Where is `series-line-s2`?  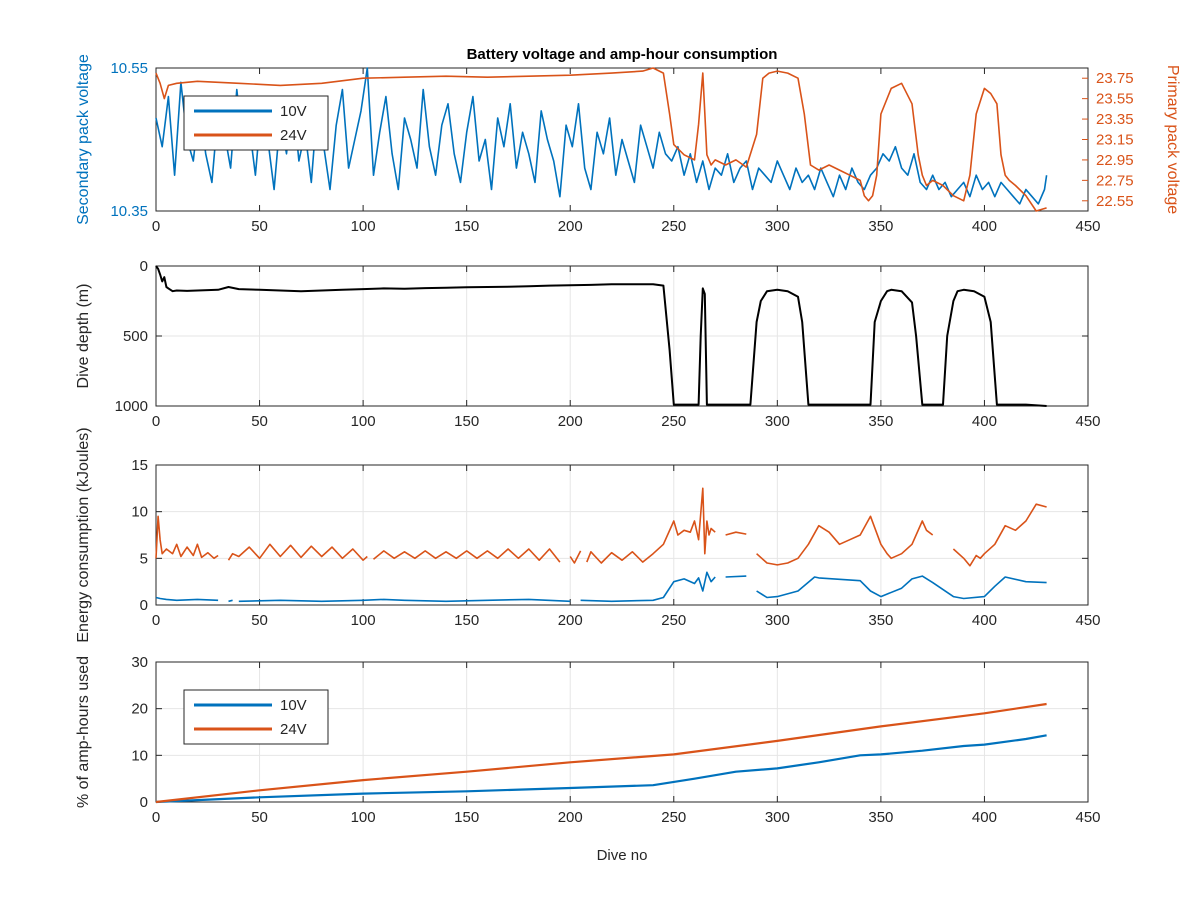
series-line-s2 is located at coordinates (601, 587).